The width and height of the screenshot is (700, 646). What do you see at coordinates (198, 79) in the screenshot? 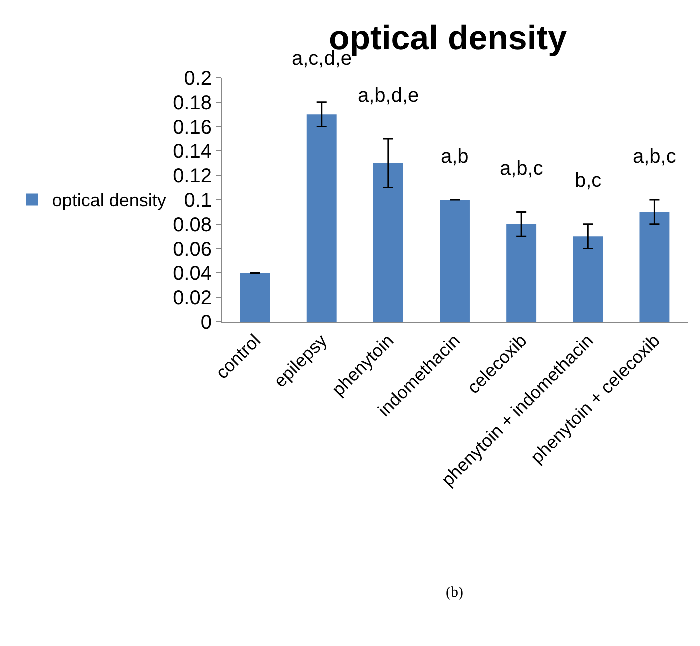
I see `y-tick-label: 0.2` at bounding box center [198, 79].